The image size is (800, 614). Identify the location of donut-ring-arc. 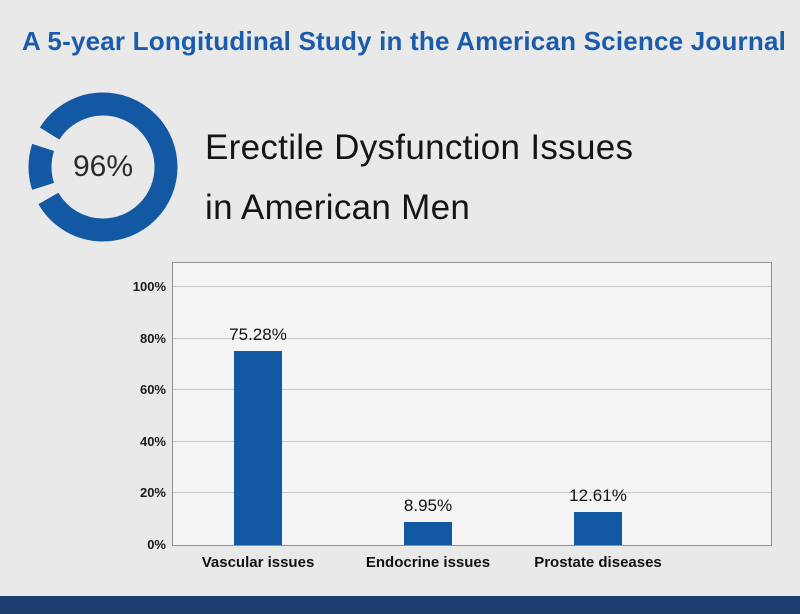
(103, 167).